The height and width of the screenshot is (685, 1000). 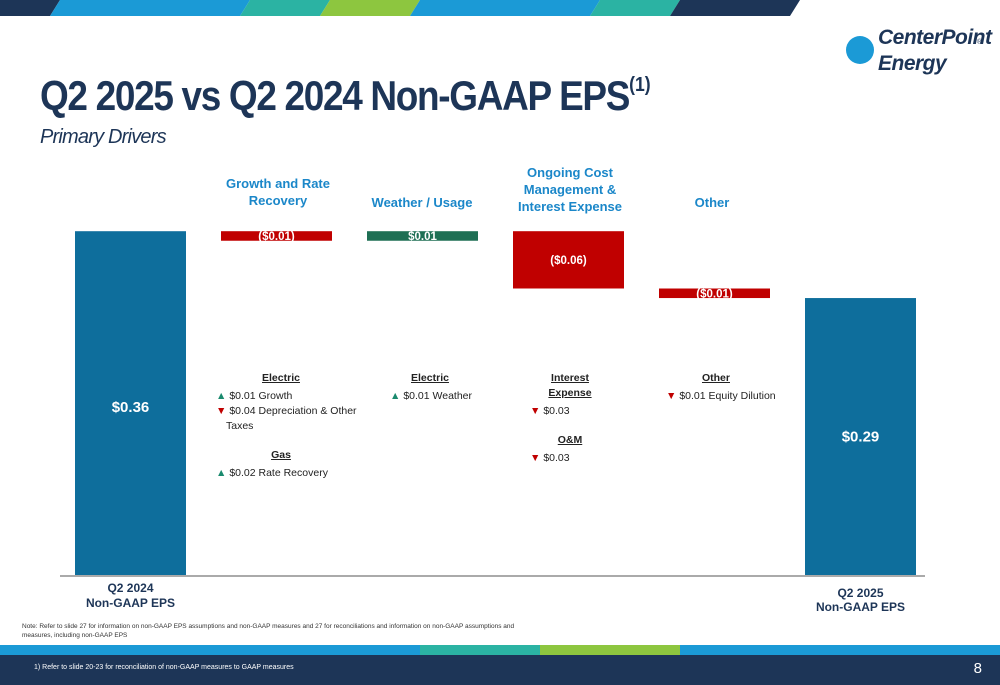 I want to click on driver-item: ▲ $0.01 Weather, so click(x=431, y=396).